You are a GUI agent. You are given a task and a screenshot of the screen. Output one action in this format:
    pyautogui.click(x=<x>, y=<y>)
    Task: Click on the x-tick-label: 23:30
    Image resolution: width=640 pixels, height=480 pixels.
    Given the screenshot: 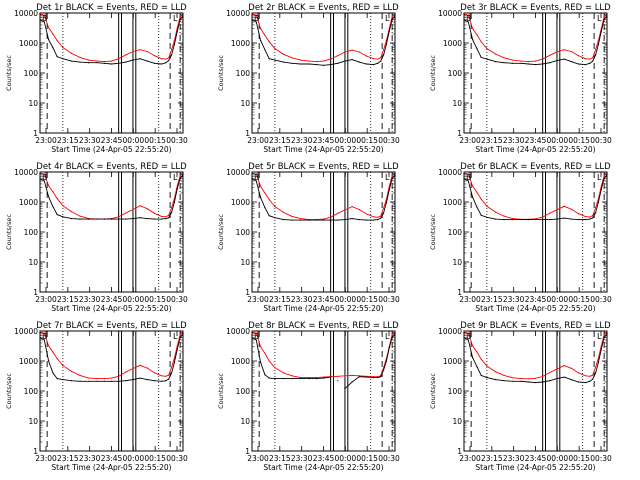 What is the action you would take?
    pyautogui.click(x=90, y=299)
    